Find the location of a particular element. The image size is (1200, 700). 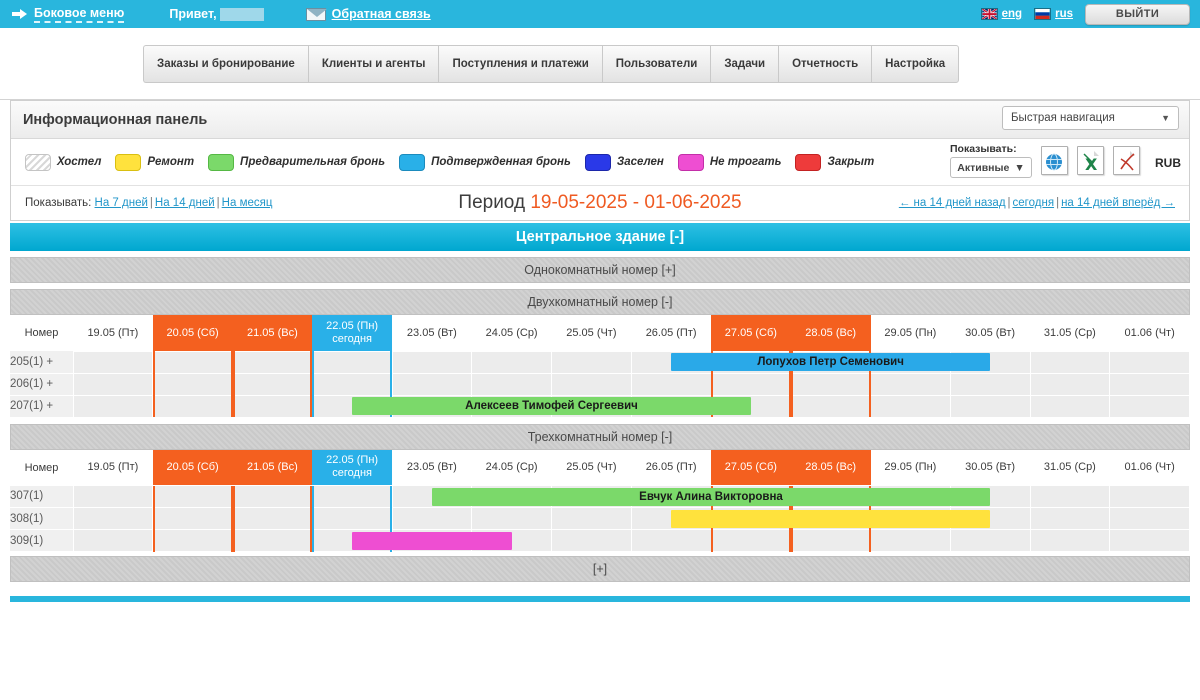

building-header: Центральное здание [-] is located at coordinates (600, 237).